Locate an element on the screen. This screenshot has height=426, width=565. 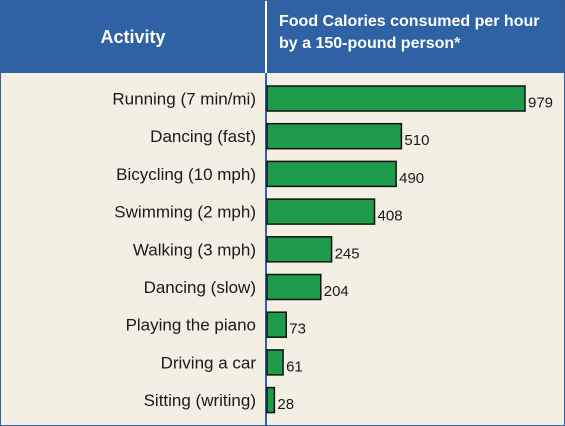
value-label: 408 is located at coordinates (390, 216).